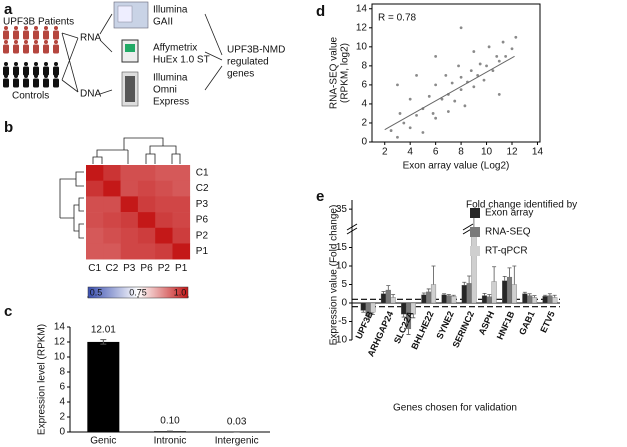 The image size is (627, 447). Describe the element at coordinates (94, 268) in the screenshot. I see `column-label: C1` at that location.